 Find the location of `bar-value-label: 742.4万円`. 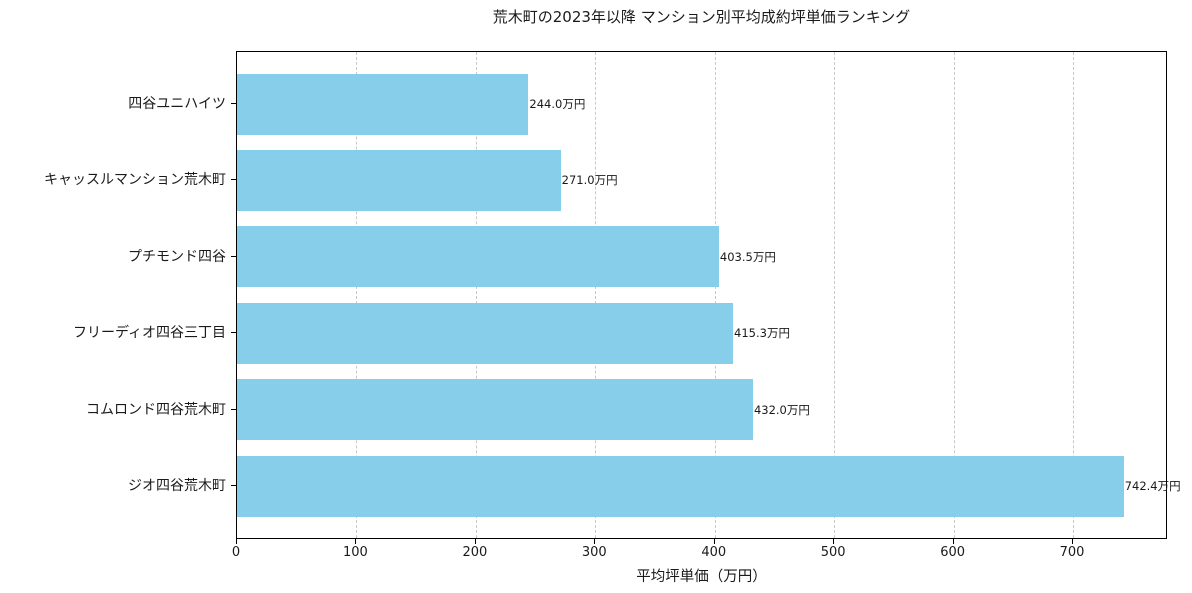

bar-value-label: 742.4万円 is located at coordinates (1152, 486).